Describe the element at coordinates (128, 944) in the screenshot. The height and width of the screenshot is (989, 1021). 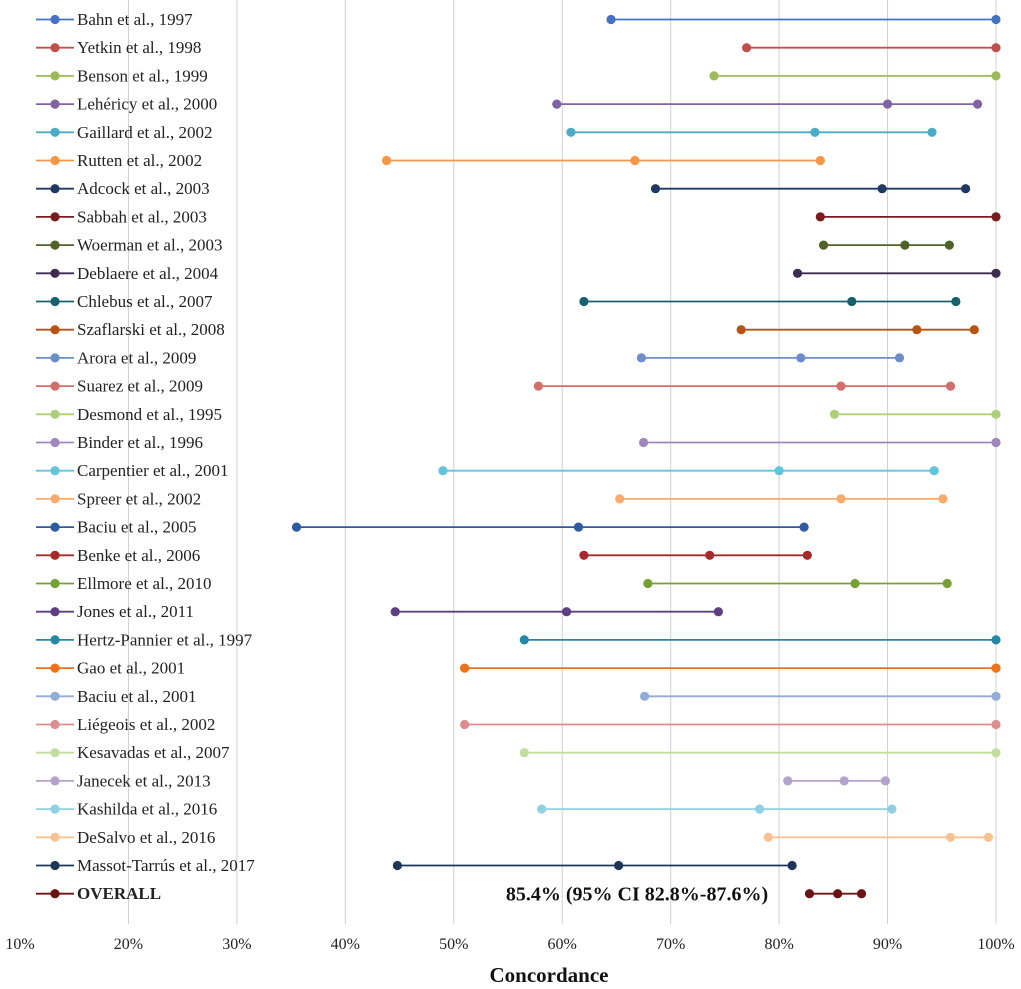
I see `x-tick-20pct: 20%` at that location.